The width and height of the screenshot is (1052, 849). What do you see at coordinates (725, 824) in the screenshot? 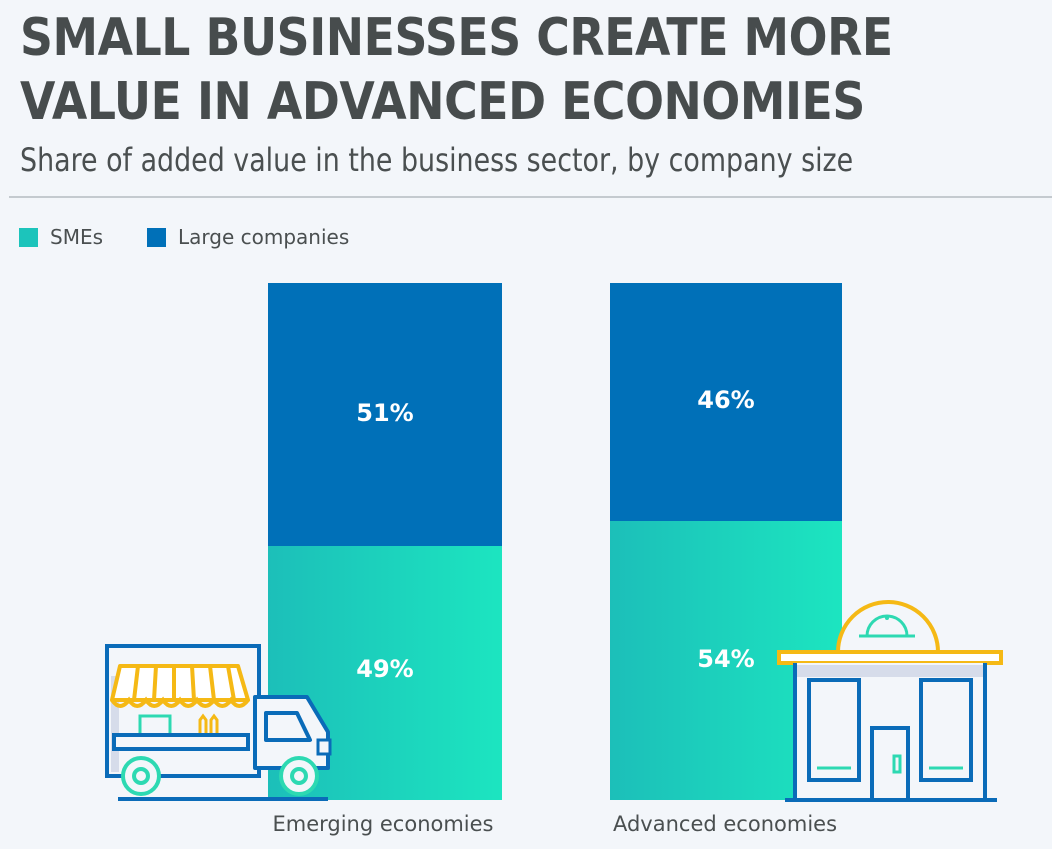
I see `category-label-advanced: Advanced economies` at bounding box center [725, 824].